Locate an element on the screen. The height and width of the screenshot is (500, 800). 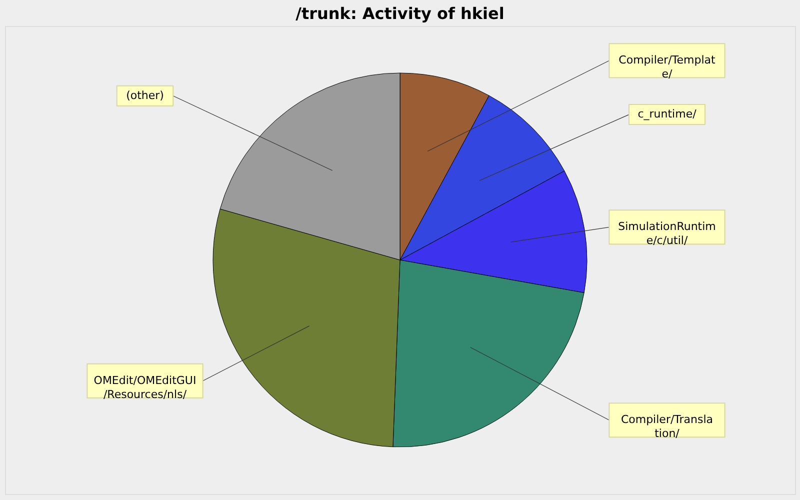
chart-title: /trunk: Activity of hkiel is located at coordinates (400, 13).